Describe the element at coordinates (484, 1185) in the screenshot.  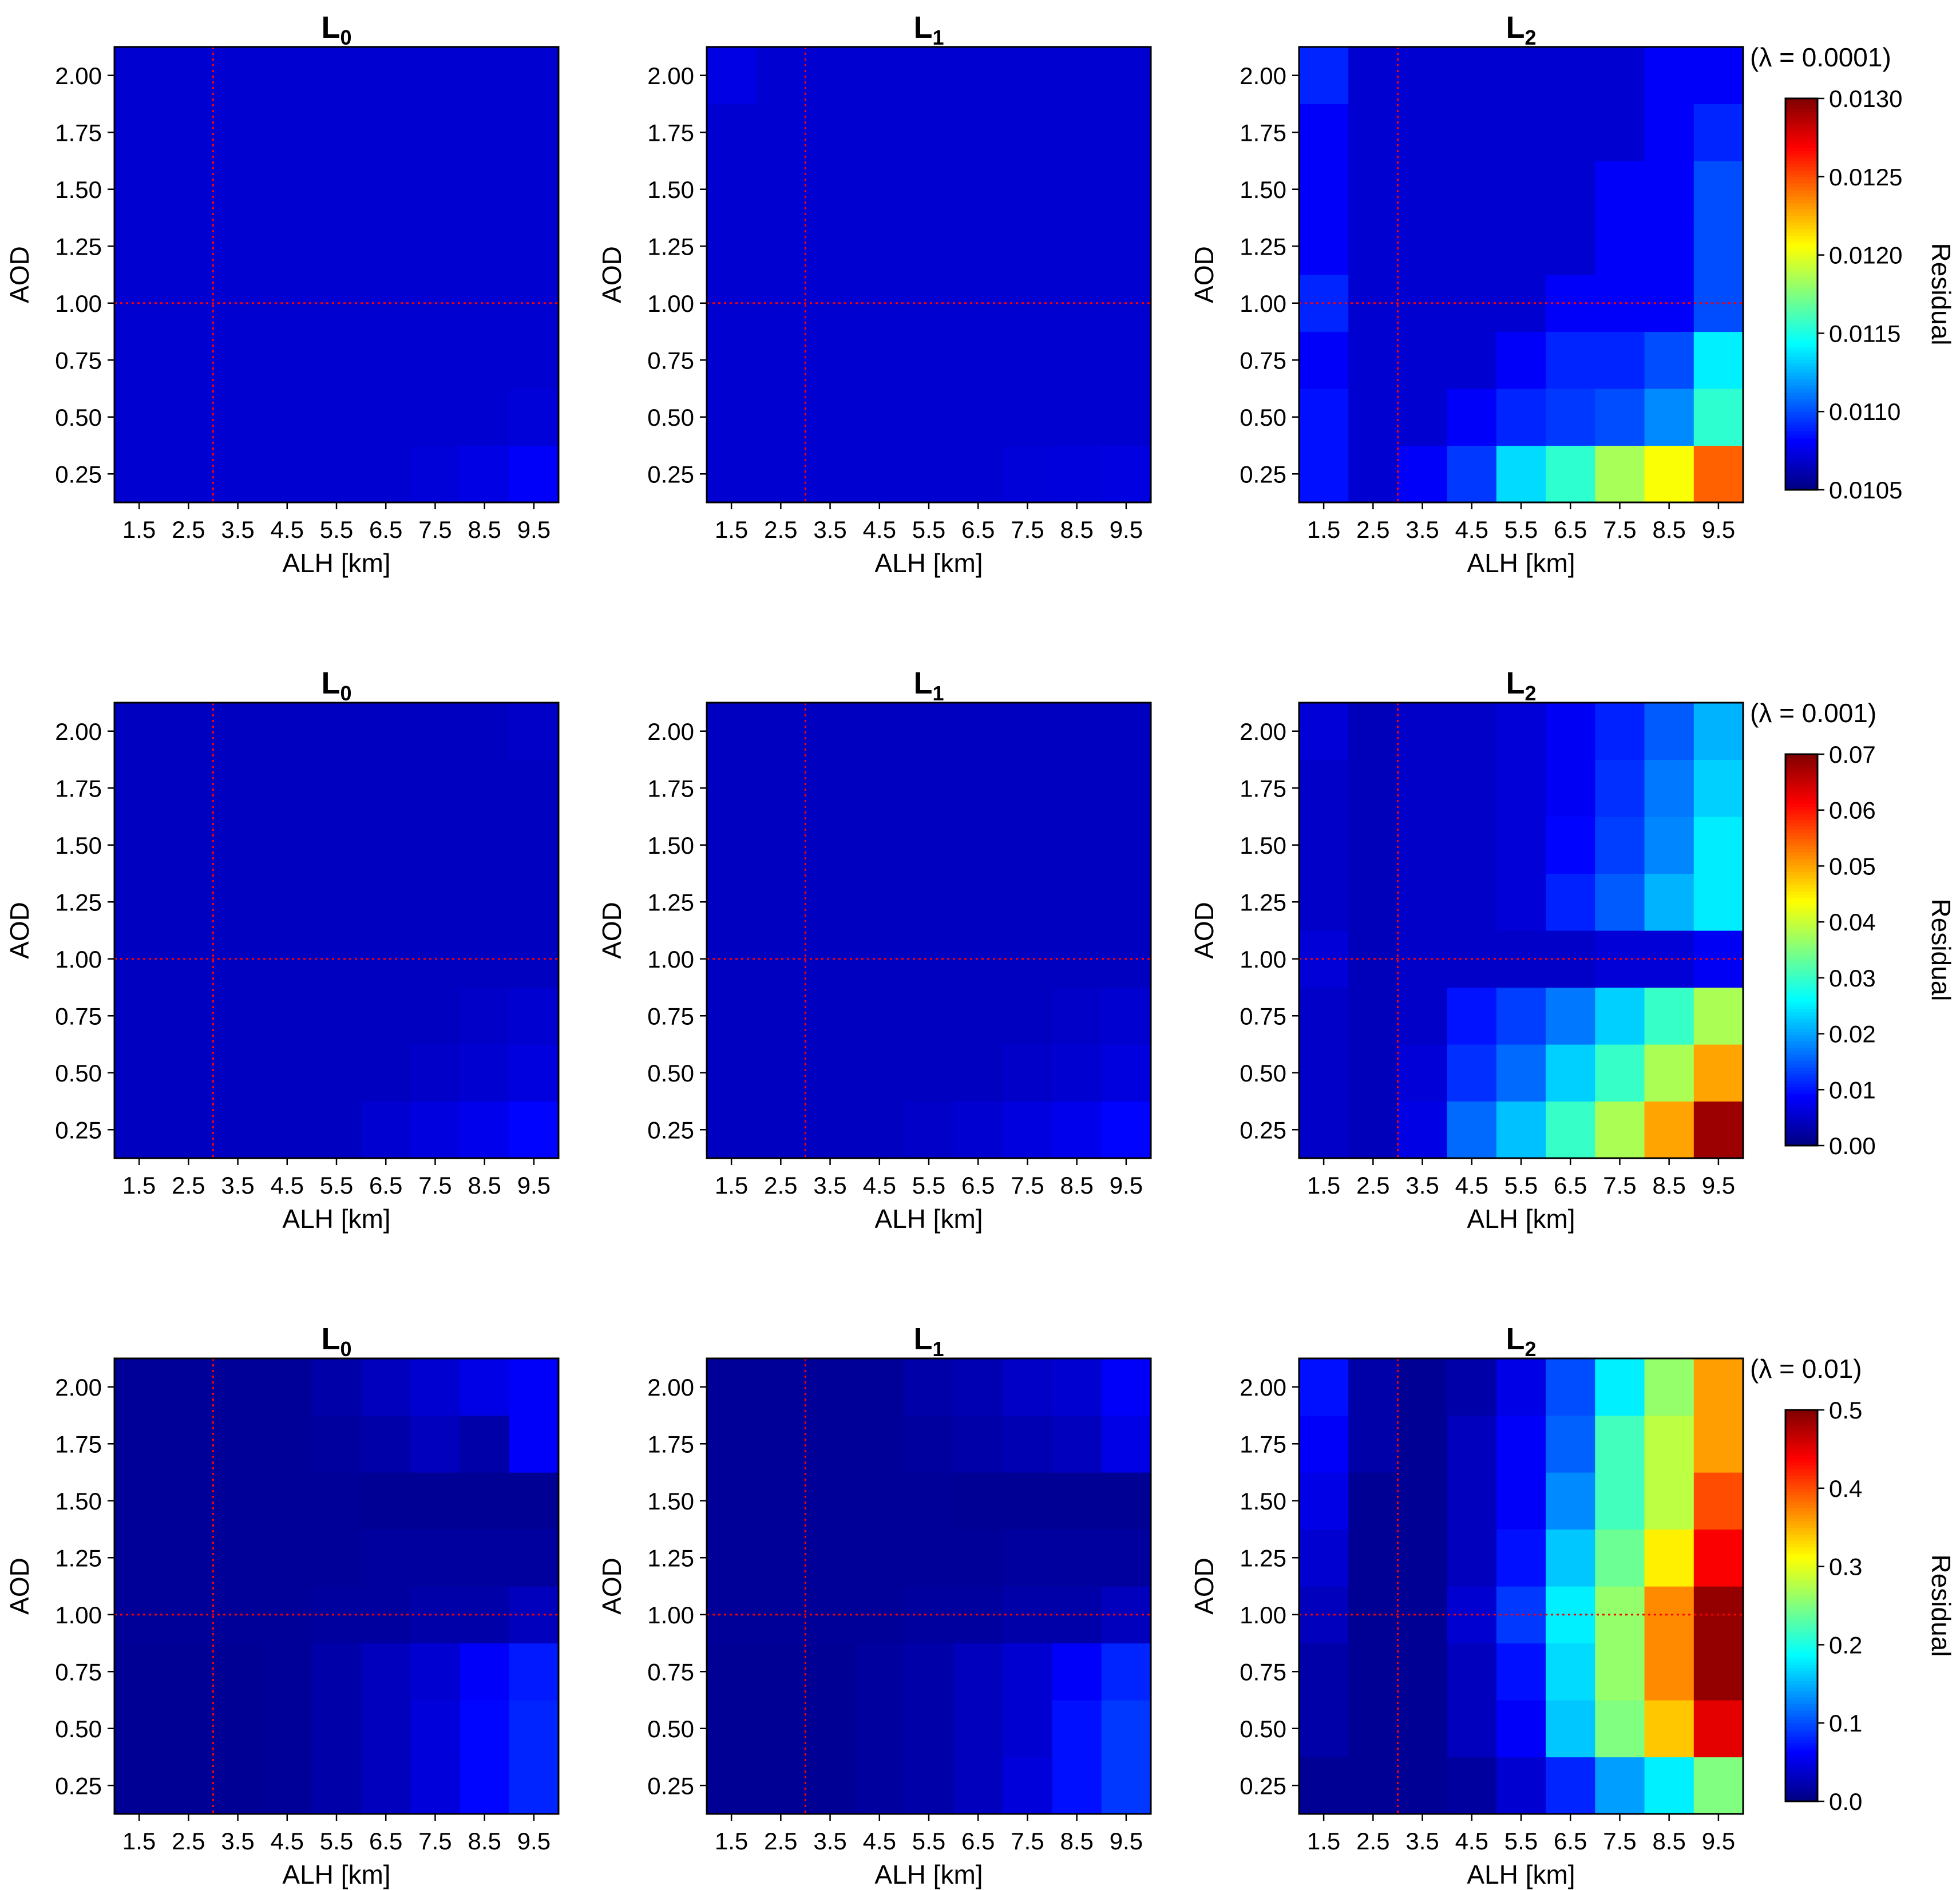
I see `x-tick-label: 8.5` at that location.